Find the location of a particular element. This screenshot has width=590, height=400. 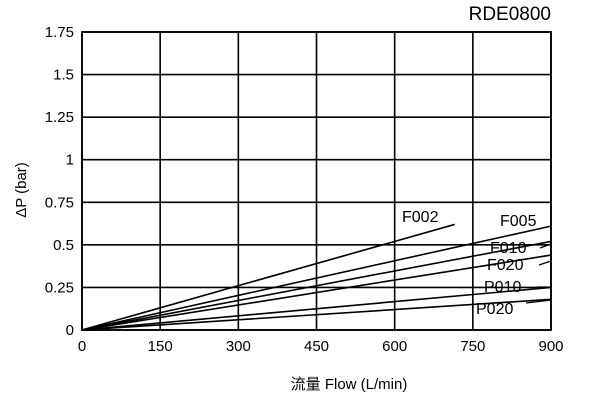

x-tick-label: 900 is located at coordinates (550, 346).